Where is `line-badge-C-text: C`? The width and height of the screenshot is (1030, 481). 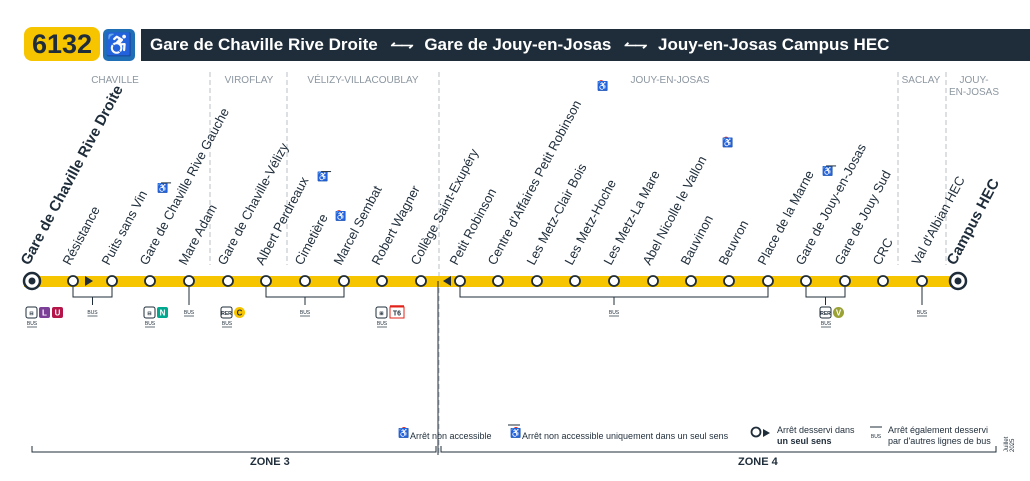 line-badge-C-text: C is located at coordinates (240, 313).